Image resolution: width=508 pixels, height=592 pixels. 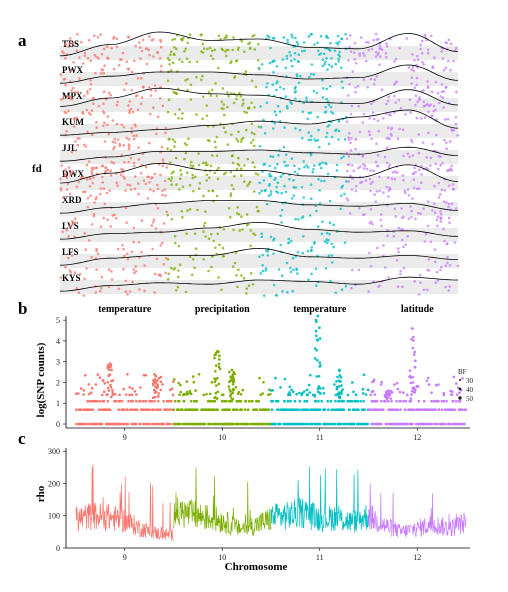 What do you see at coordinates (259, 157) in the screenshot?
I see `ridge-band` at bounding box center [259, 157].